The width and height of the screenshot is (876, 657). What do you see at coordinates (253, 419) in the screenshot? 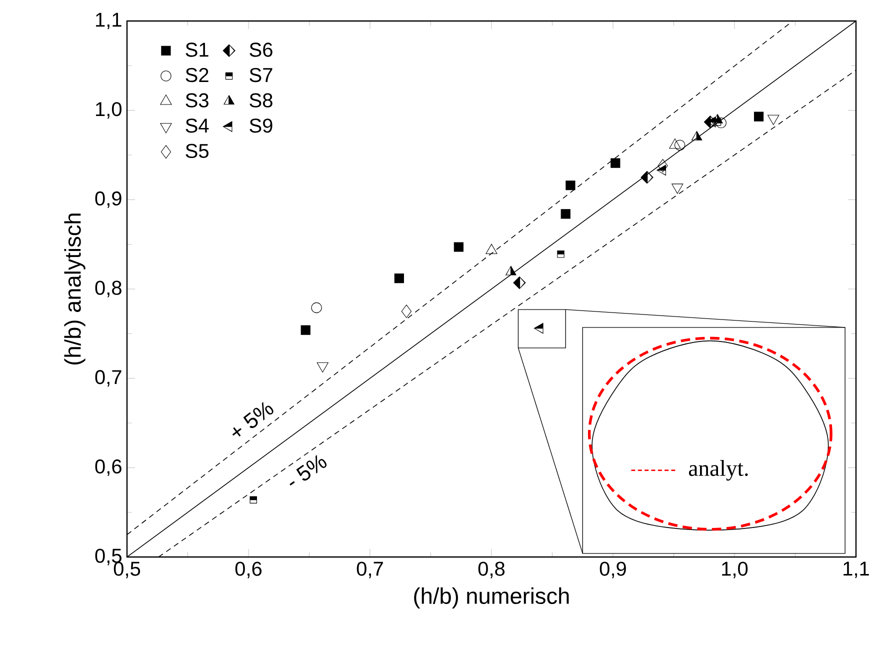
I see `text: + 5%` at bounding box center [253, 419].